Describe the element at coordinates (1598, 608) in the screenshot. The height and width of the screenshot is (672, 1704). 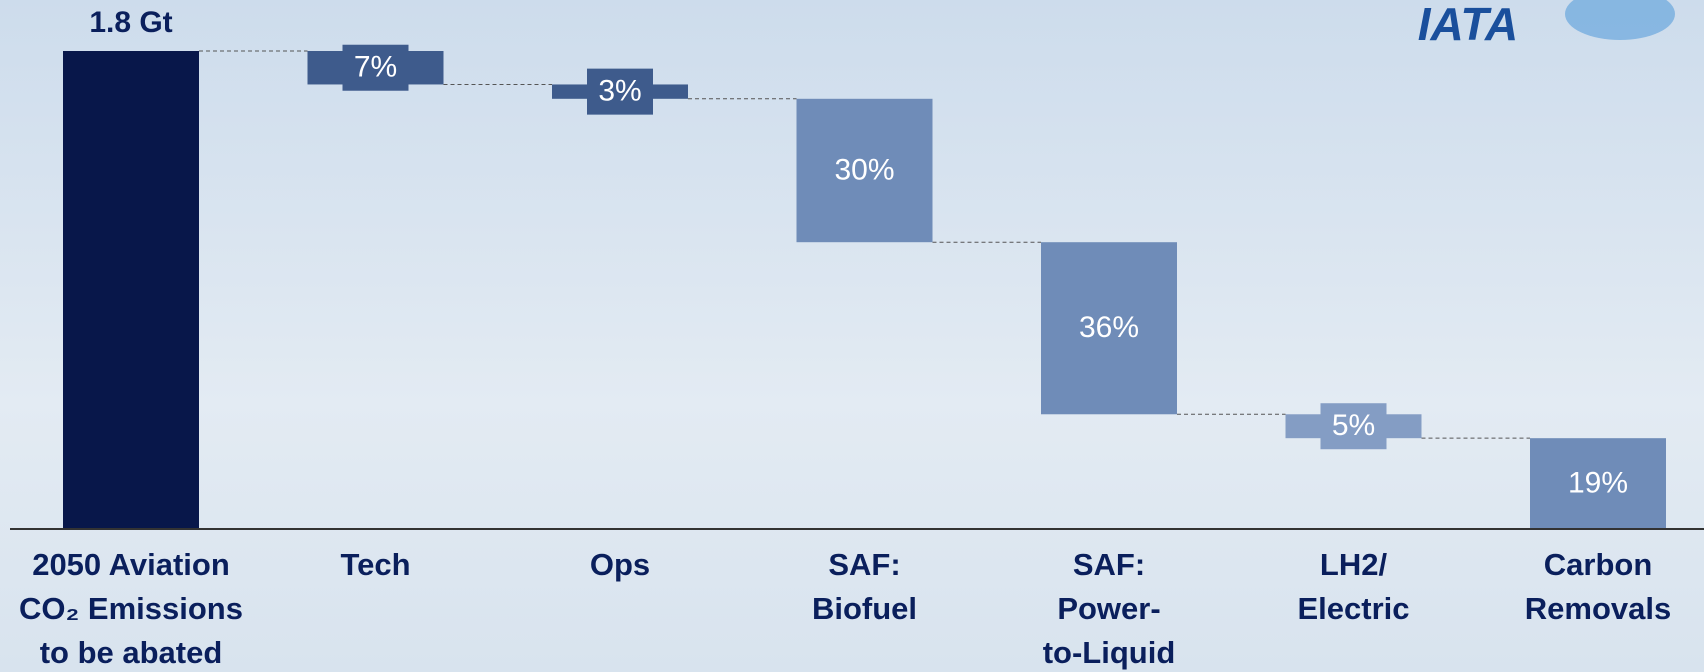
I see `x-tick-label: Removals` at that location.